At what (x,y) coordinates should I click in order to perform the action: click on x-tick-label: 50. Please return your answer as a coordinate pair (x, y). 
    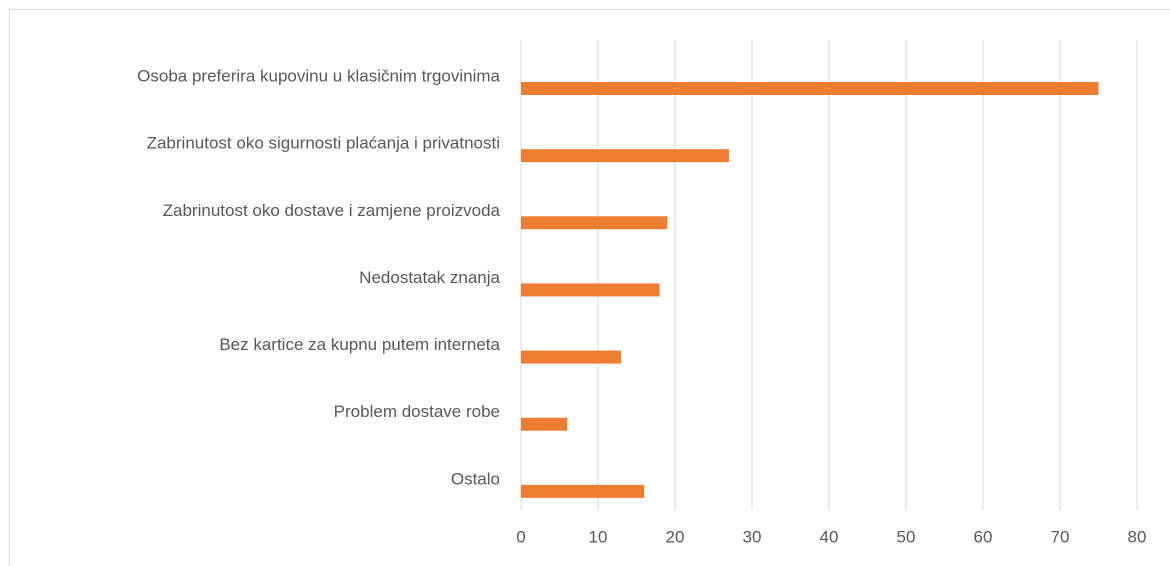
    Looking at the image, I should click on (906, 536).